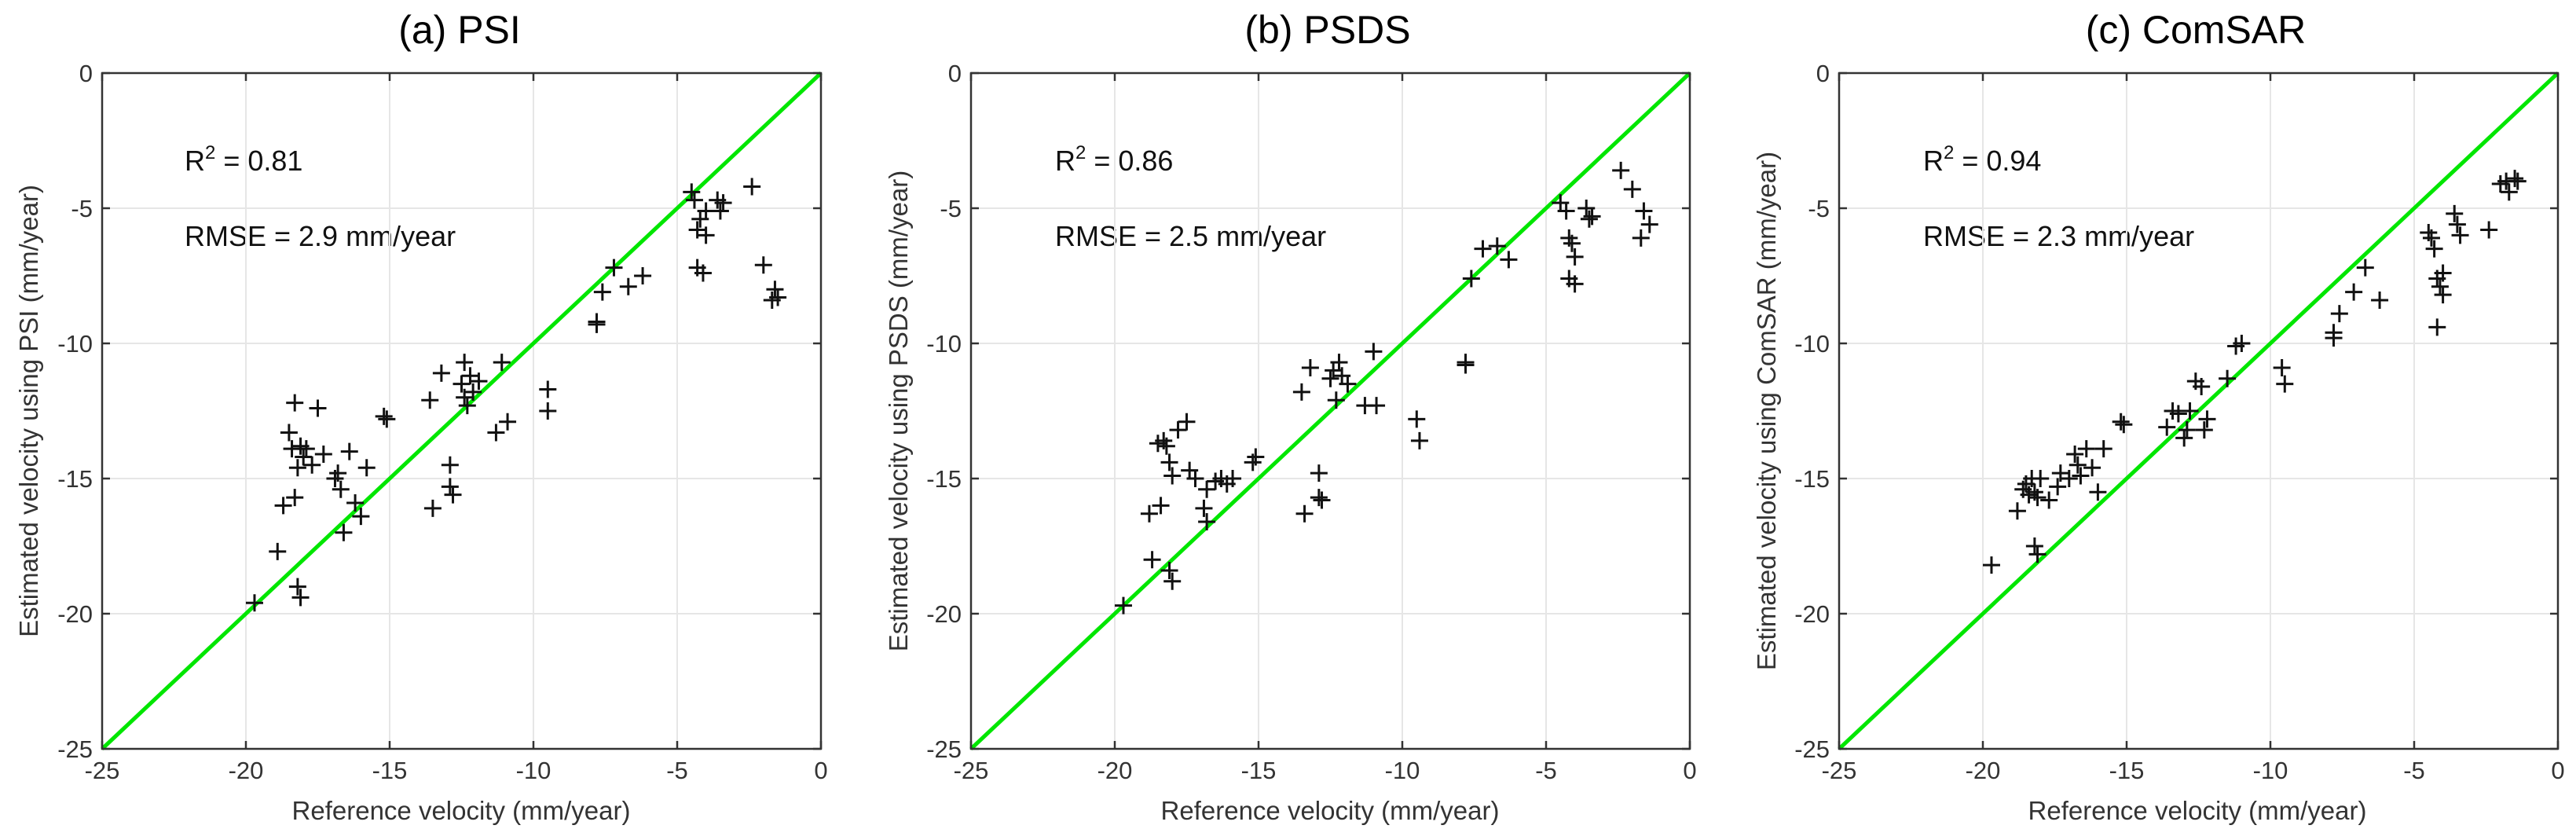  What do you see at coordinates (102, 770) in the screenshot?
I see `x-tick-label: -25` at bounding box center [102, 770].